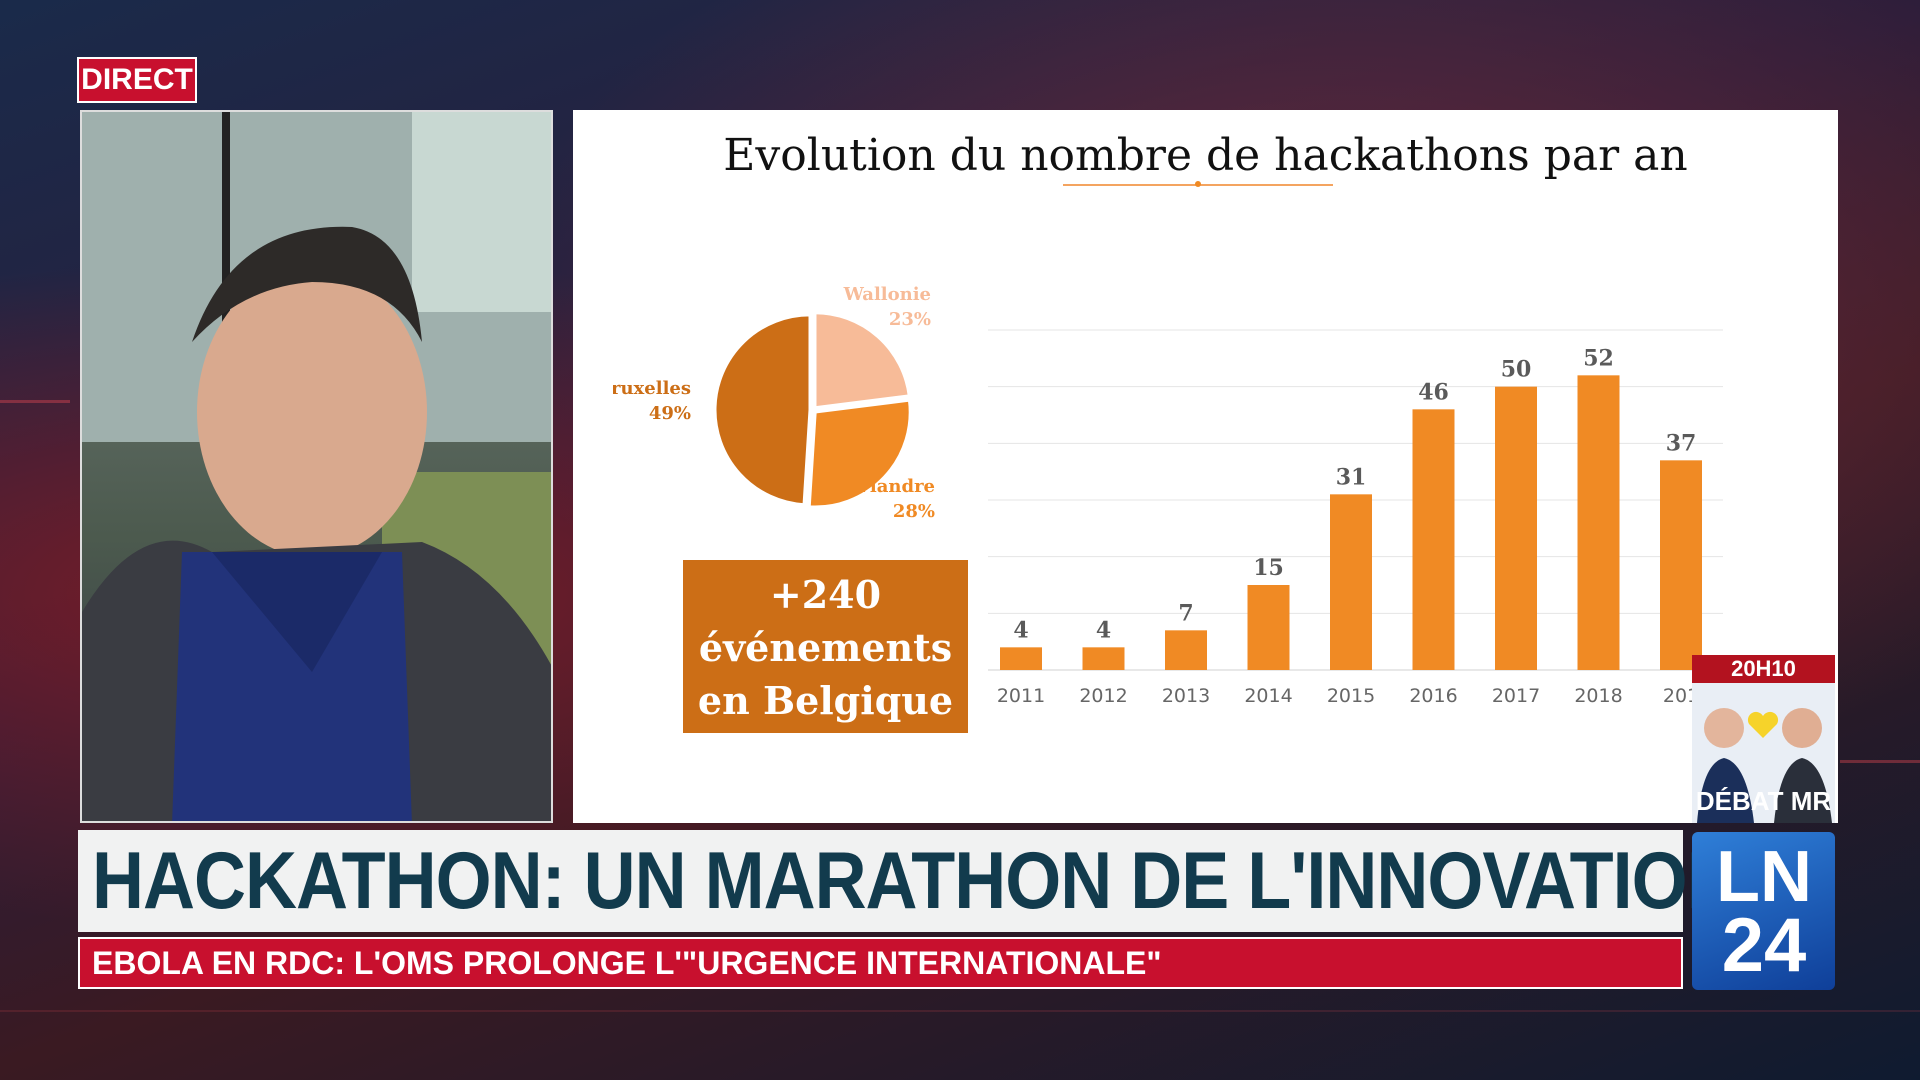 This screenshot has height=1080, width=1920. I want to click on pie-label-percent: 49%, so click(670, 413).